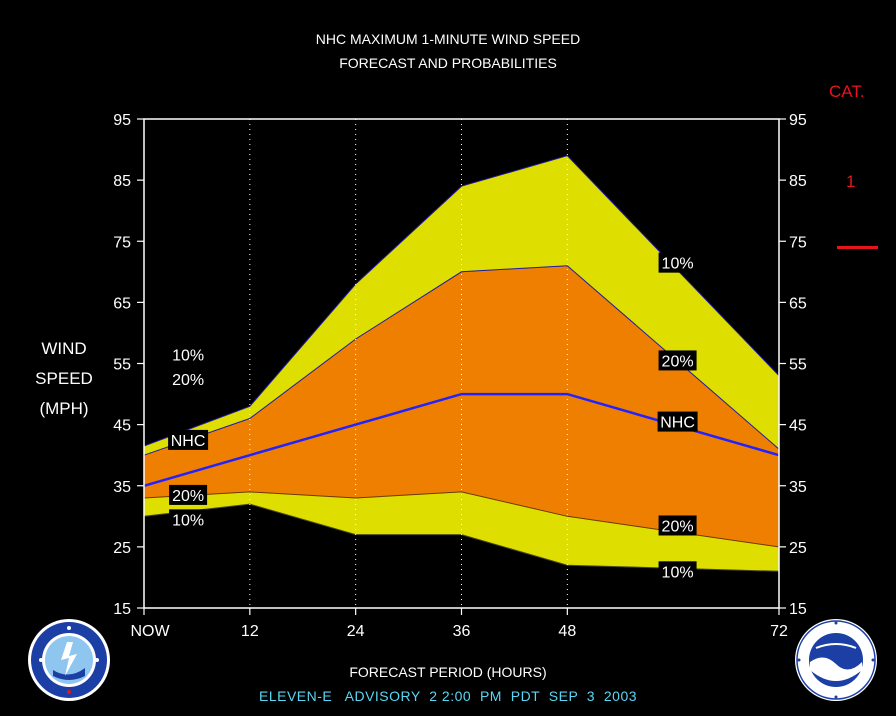  What do you see at coordinates (122, 303) in the screenshot?
I see `y-tick-label-left: 65` at bounding box center [122, 303].